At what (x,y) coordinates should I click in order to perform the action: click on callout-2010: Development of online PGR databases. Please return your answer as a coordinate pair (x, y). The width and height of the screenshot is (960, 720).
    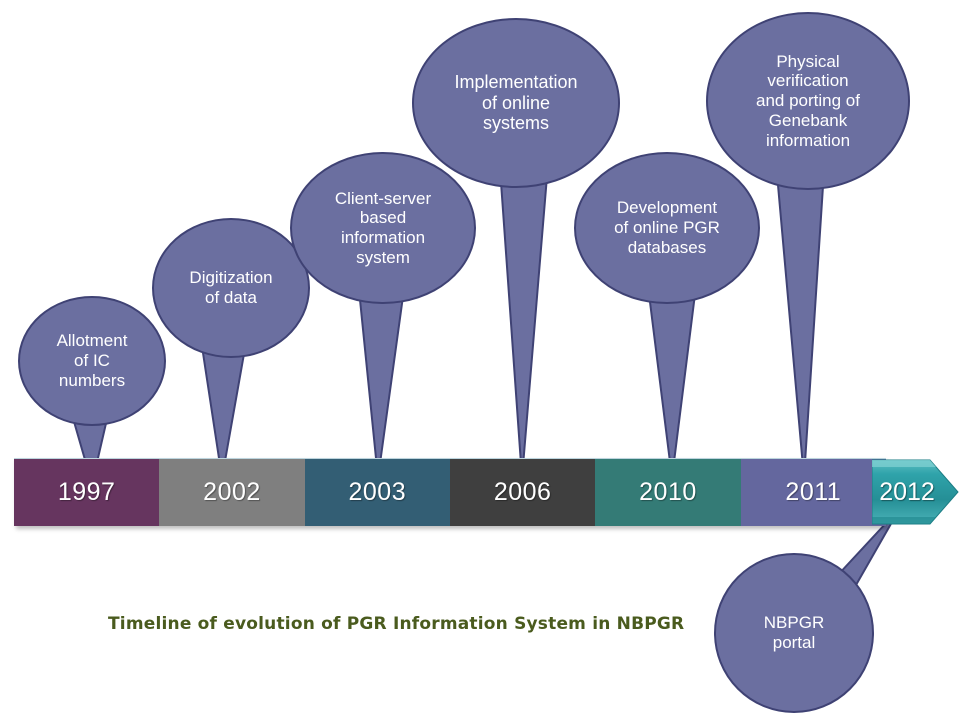
    Looking at the image, I should click on (667, 228).